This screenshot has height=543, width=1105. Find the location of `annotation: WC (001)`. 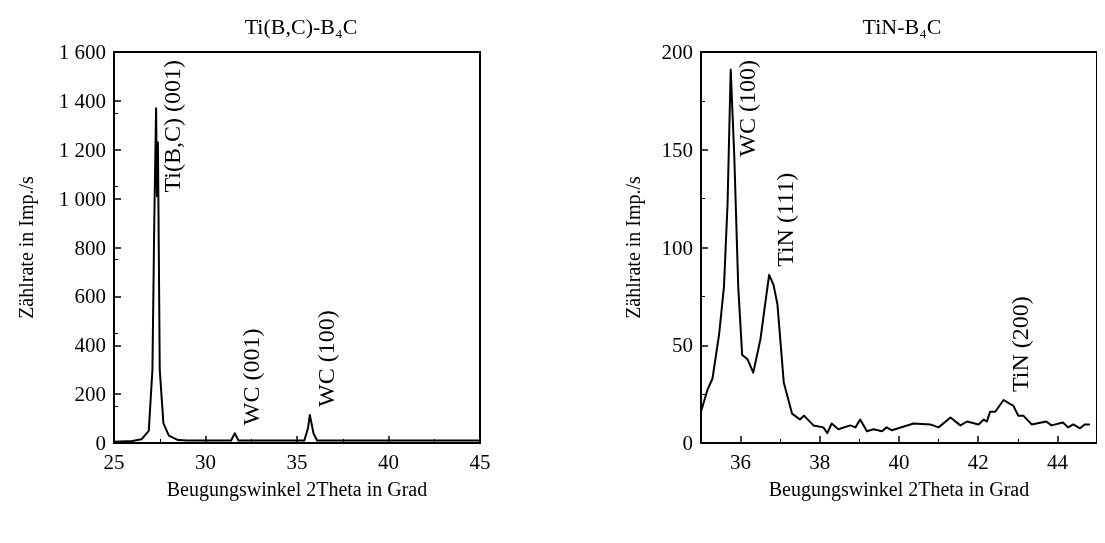

annotation: WC (001) is located at coordinates (250, 377).